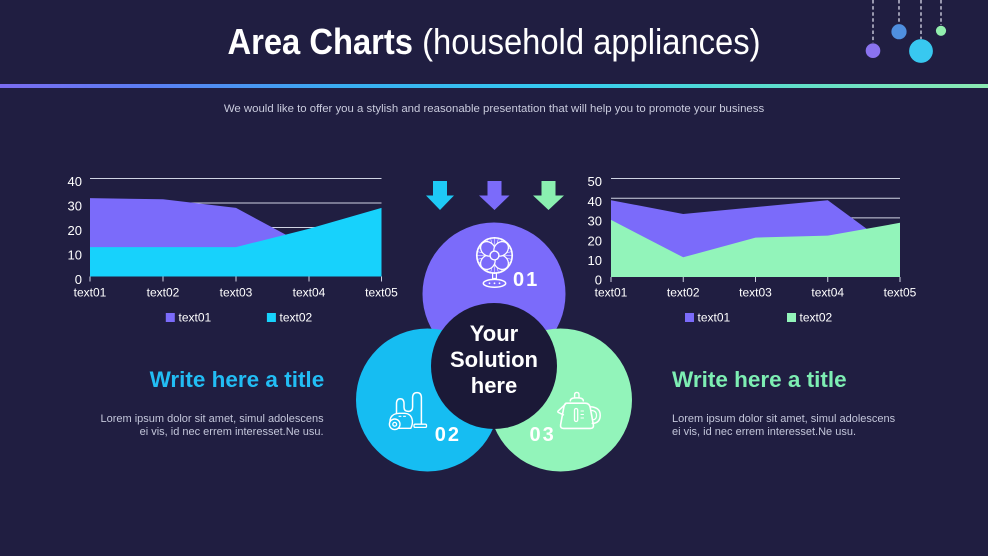 Image resolution: width=988 pixels, height=556 pixels. Describe the element at coordinates (595, 181) in the screenshot. I see `svg-text: 50` at that location.